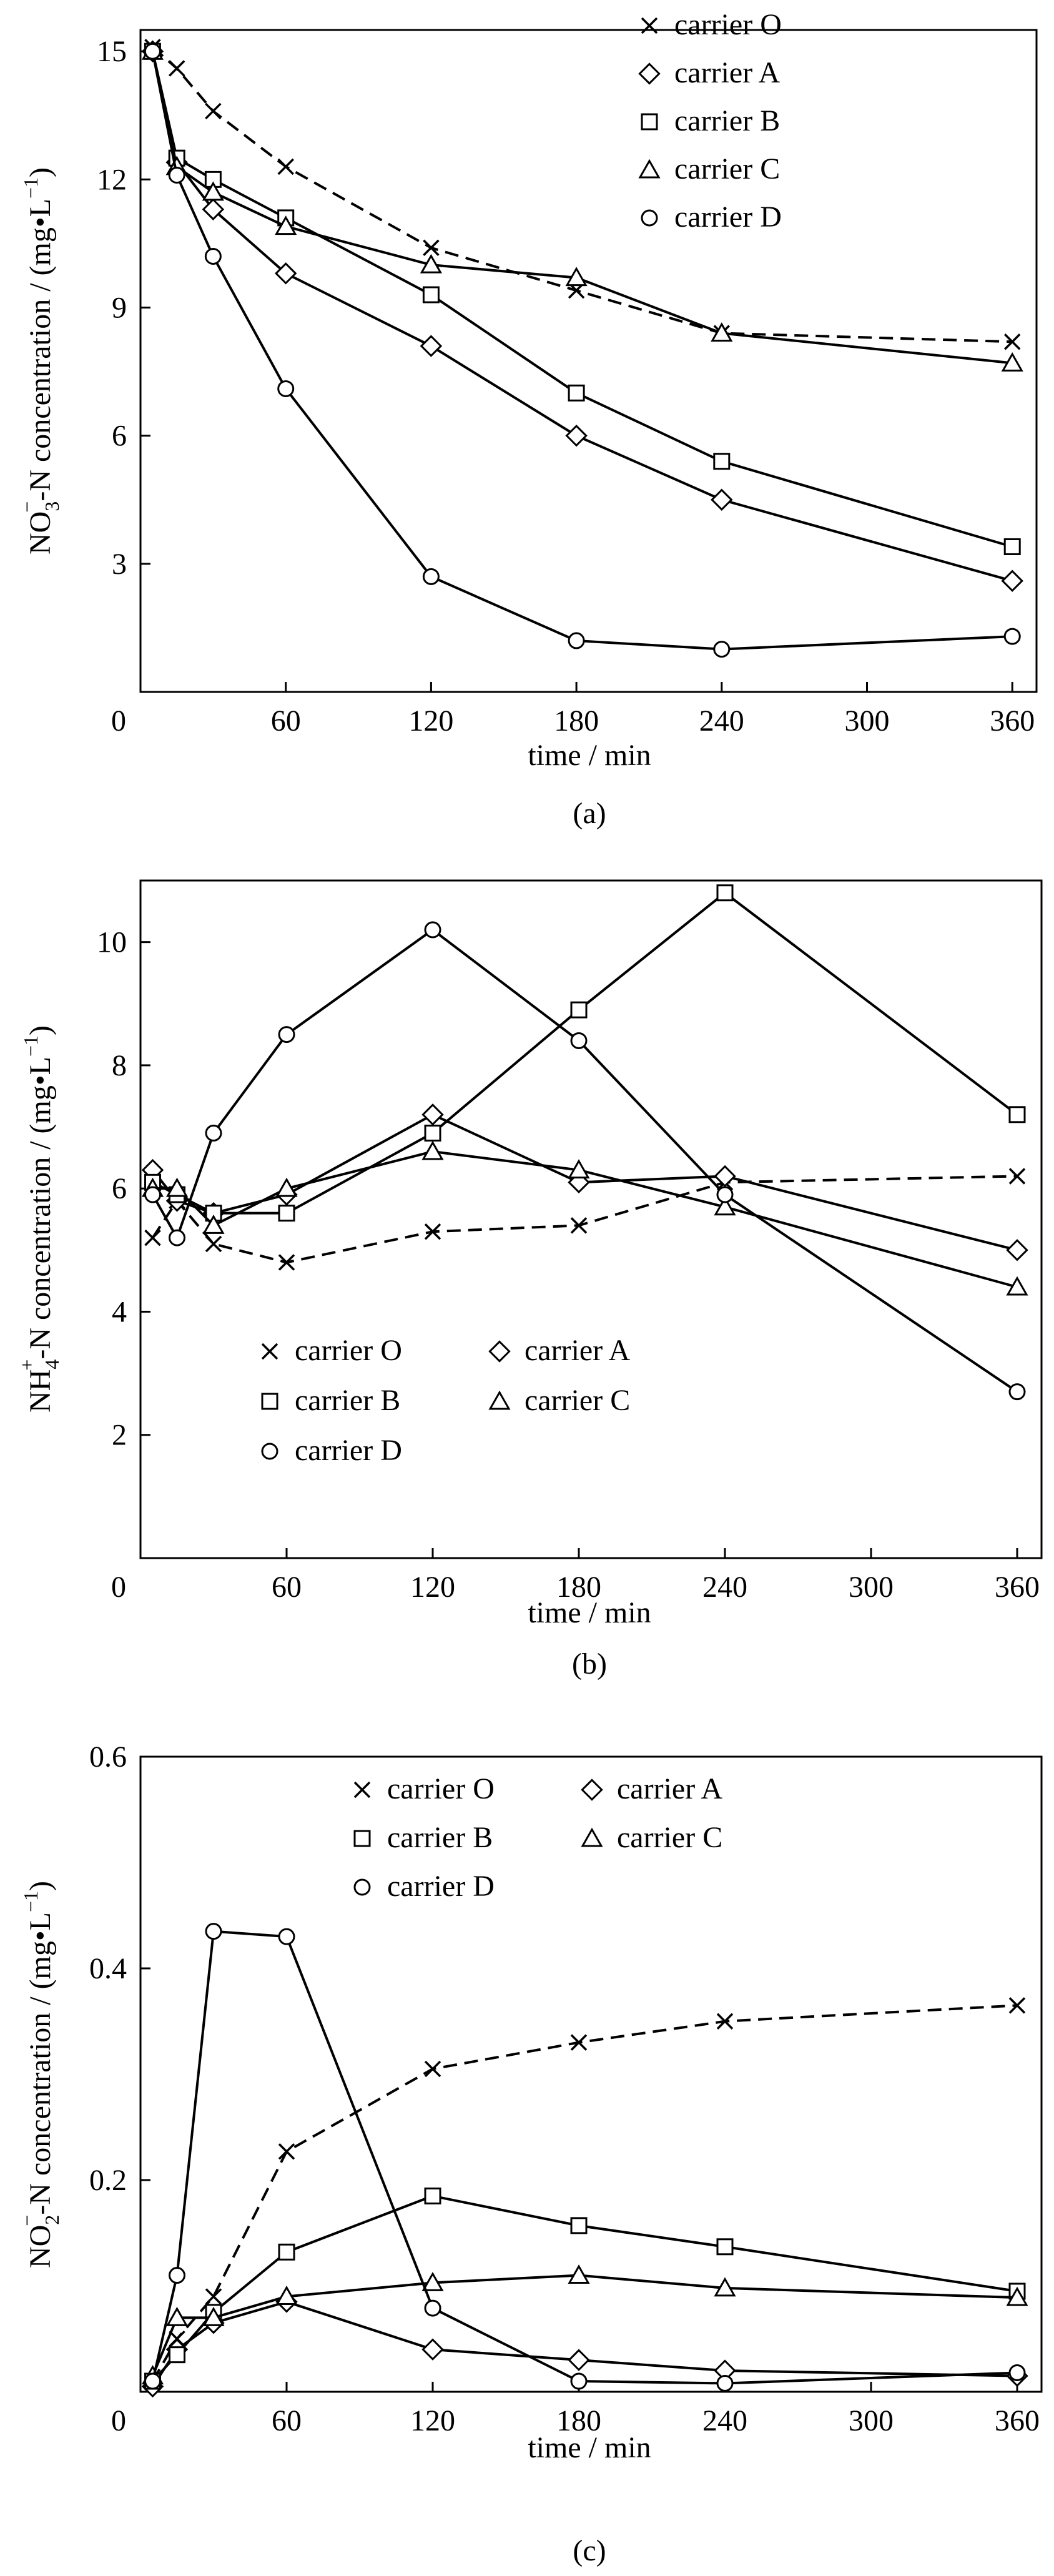  I want to click on y-tick-label: 2, so click(119, 1436).